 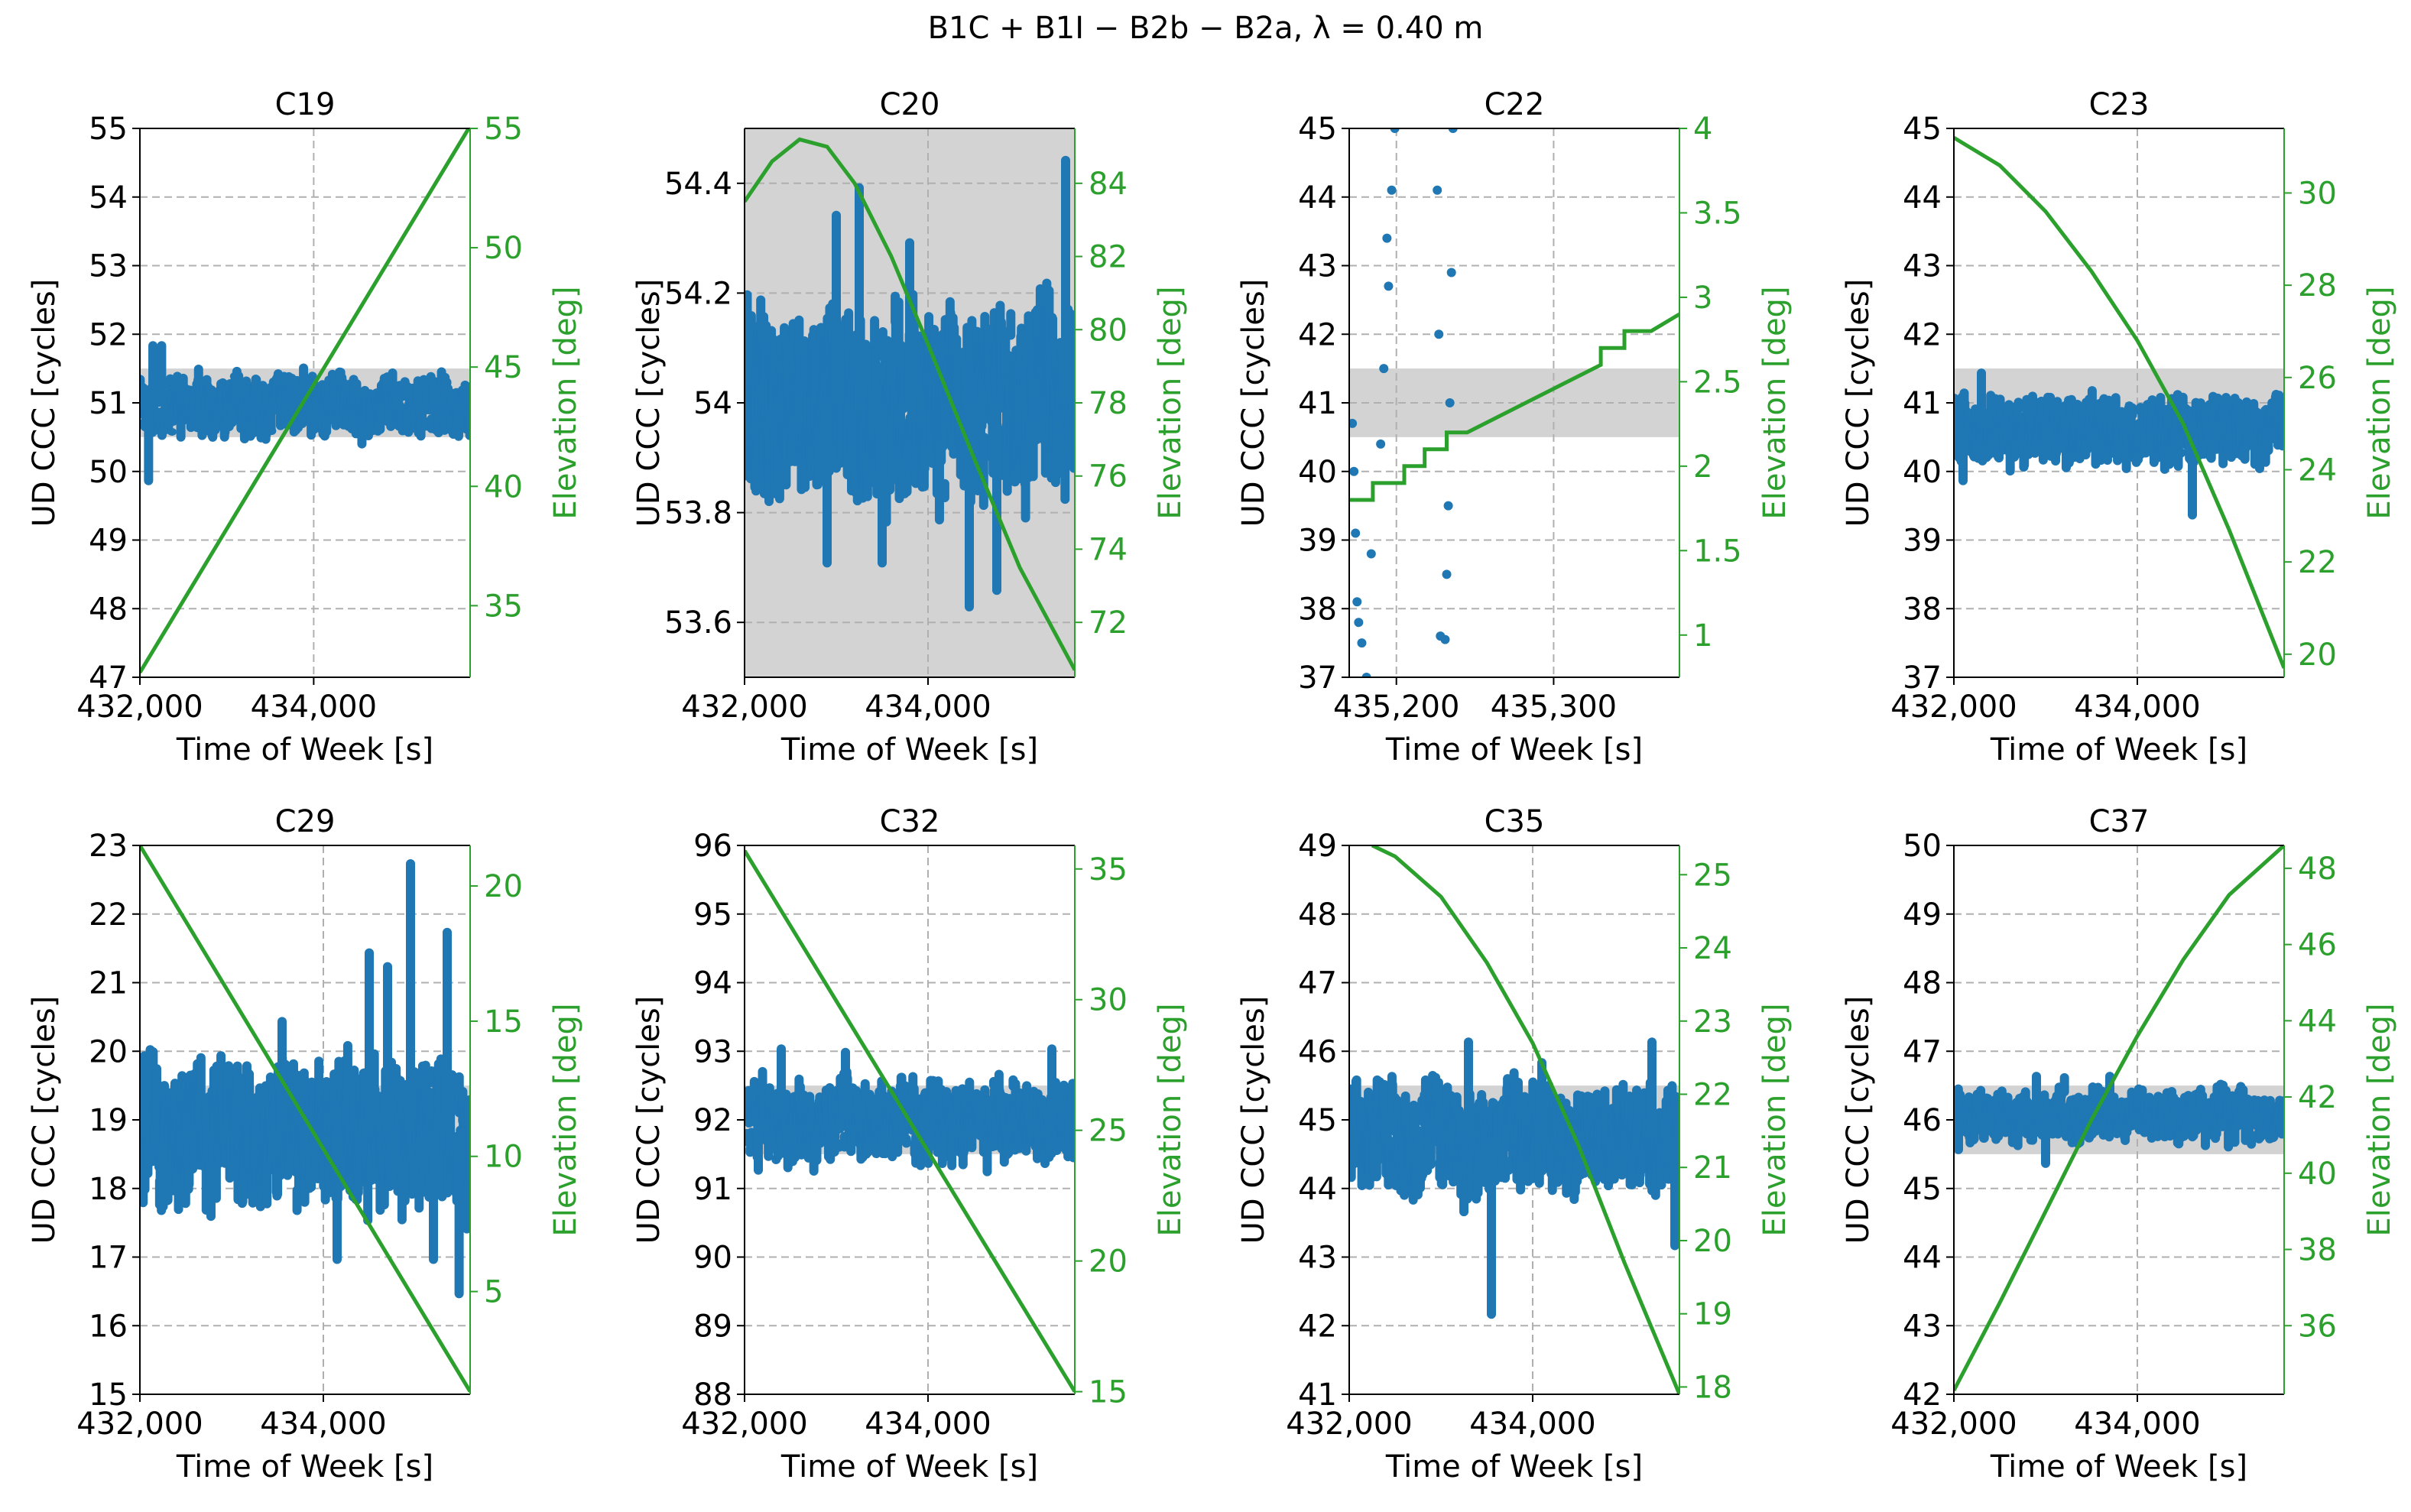 What do you see at coordinates (108, 609) in the screenshot?
I see `y-tick-label: 48` at bounding box center [108, 609].